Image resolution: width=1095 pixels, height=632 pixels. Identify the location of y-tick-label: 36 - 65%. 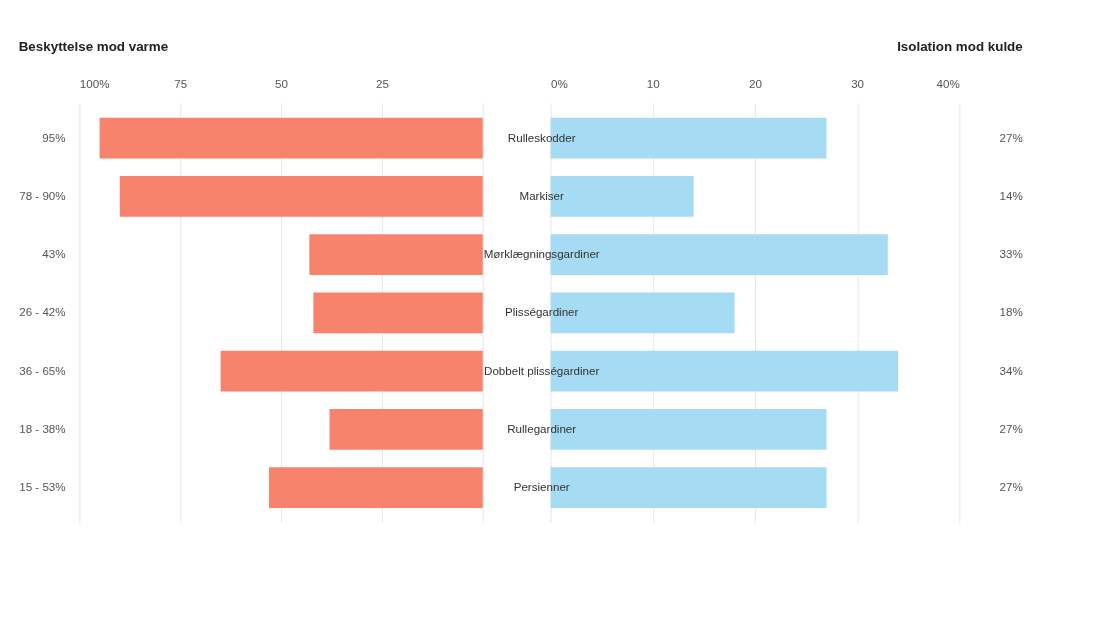
(42, 370).